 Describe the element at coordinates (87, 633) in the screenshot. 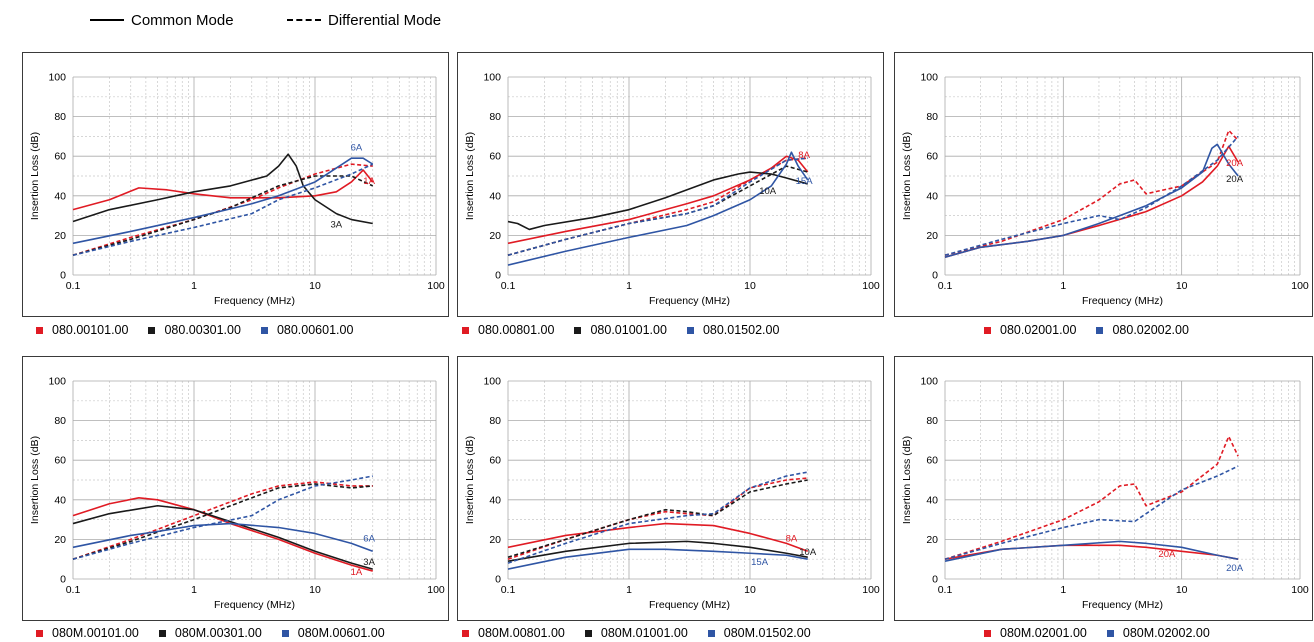

I see `legend-entry: 080M.00101.00` at that location.